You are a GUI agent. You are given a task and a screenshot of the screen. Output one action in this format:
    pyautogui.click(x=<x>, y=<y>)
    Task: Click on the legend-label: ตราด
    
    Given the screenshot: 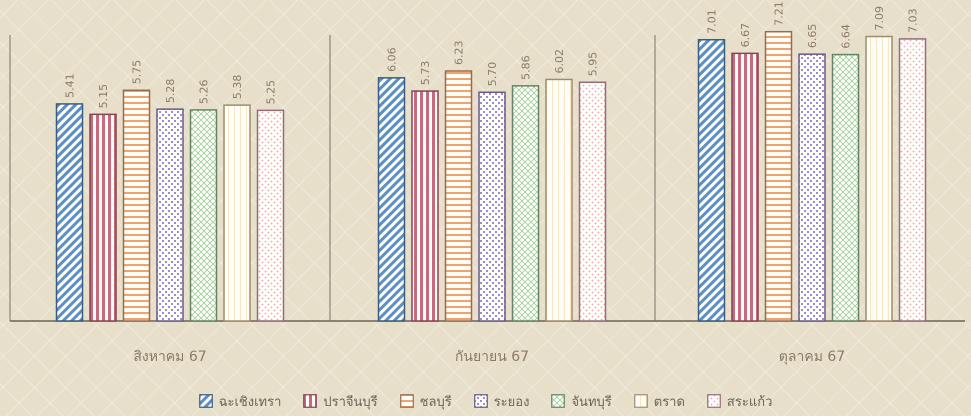 What is the action you would take?
    pyautogui.click(x=669, y=402)
    